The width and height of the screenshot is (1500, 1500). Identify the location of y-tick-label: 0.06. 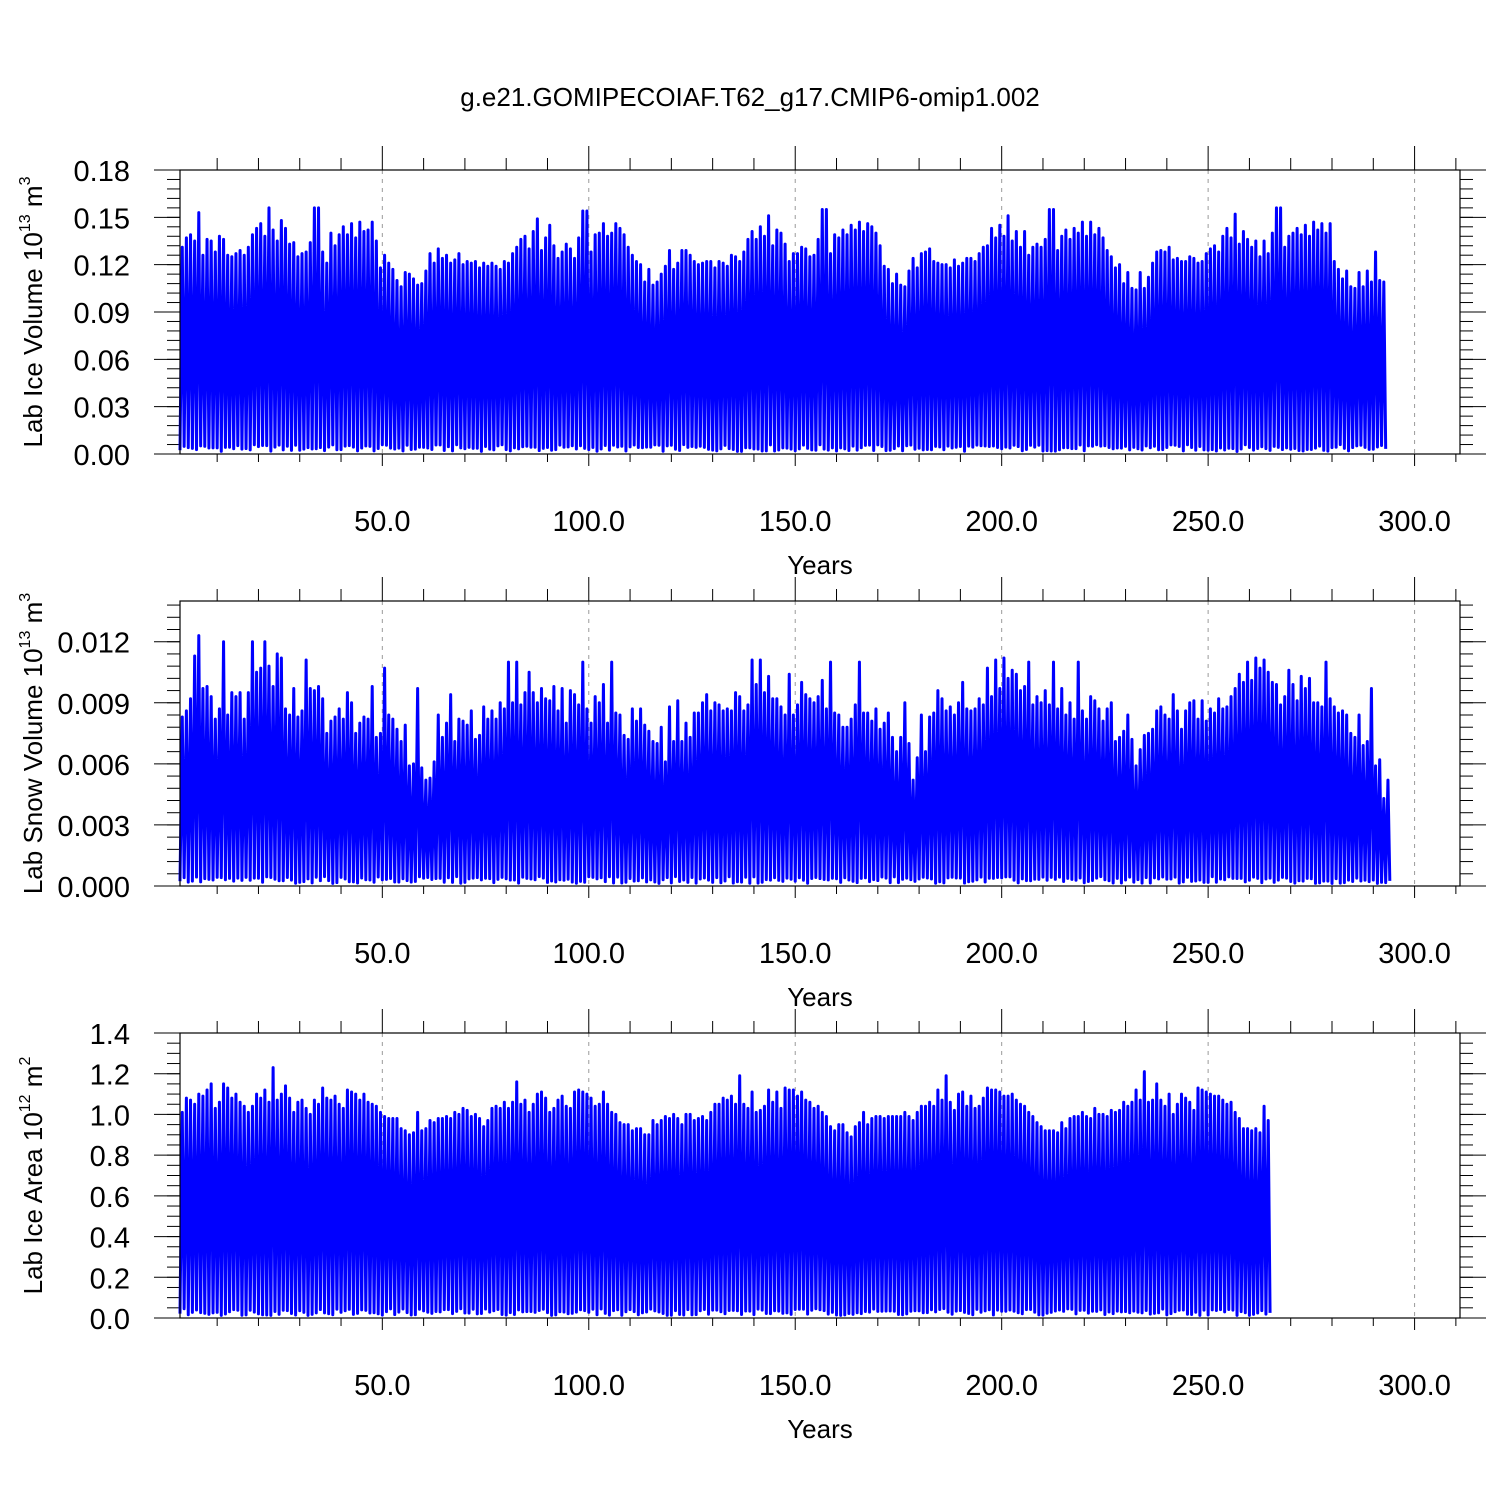
(102, 361).